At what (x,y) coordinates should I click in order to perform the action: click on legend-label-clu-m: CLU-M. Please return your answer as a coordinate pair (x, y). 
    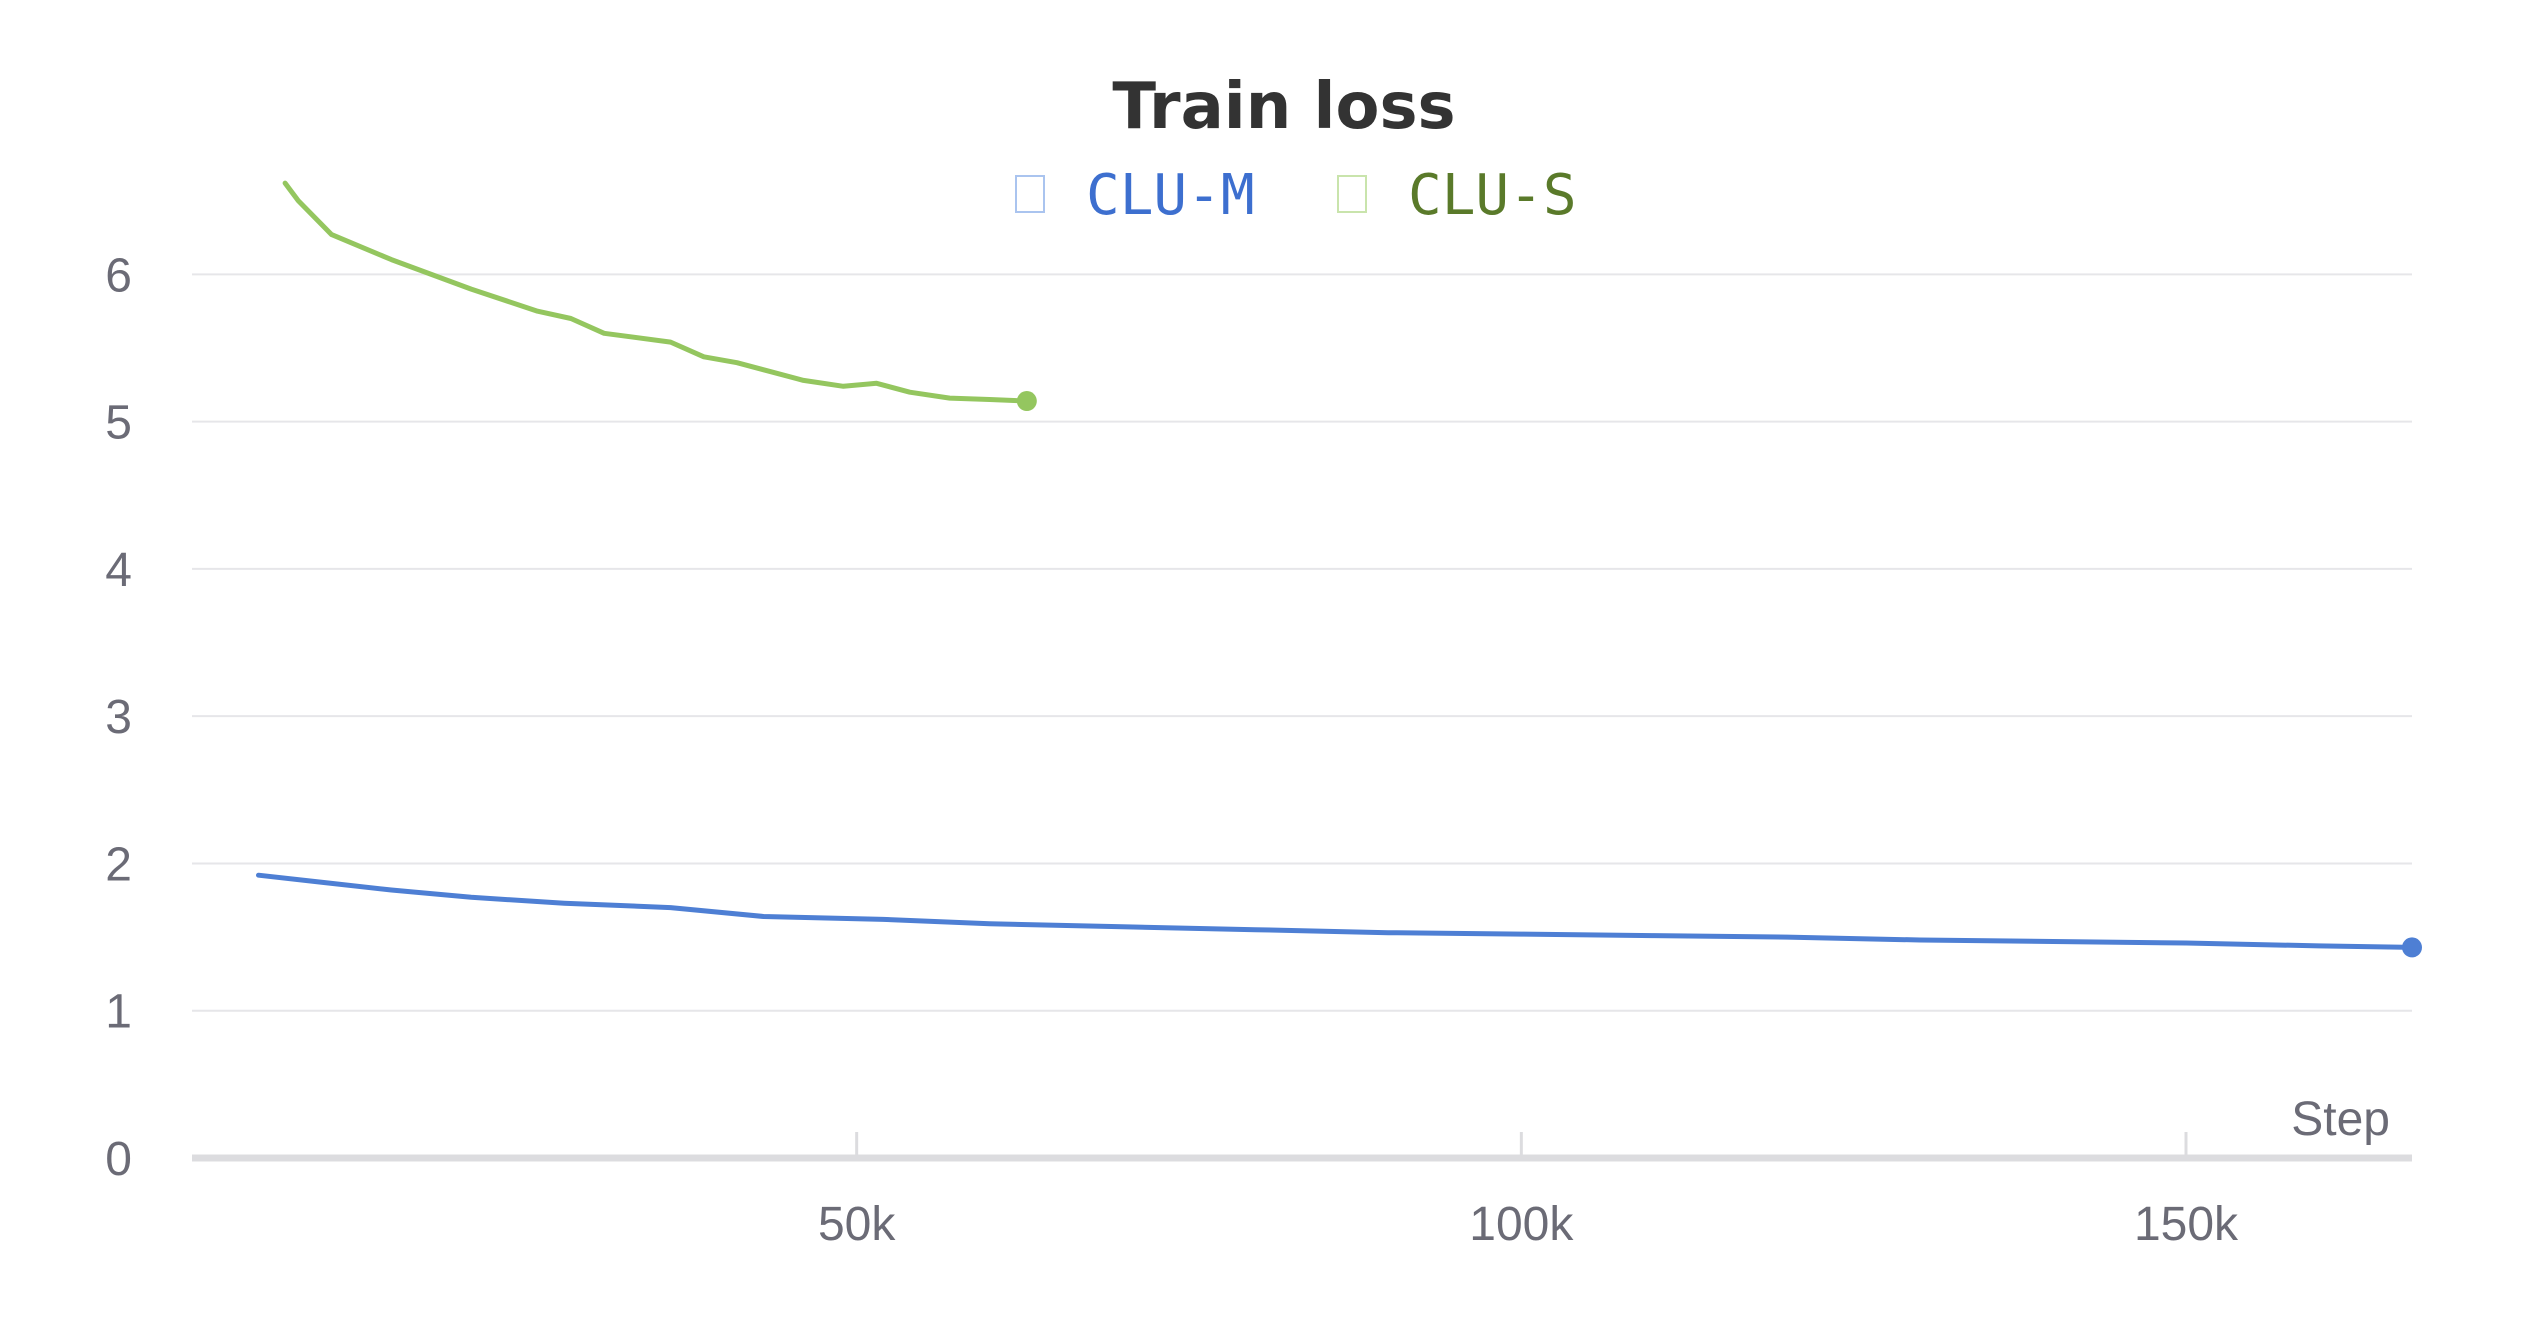
    Looking at the image, I should click on (1170, 195).